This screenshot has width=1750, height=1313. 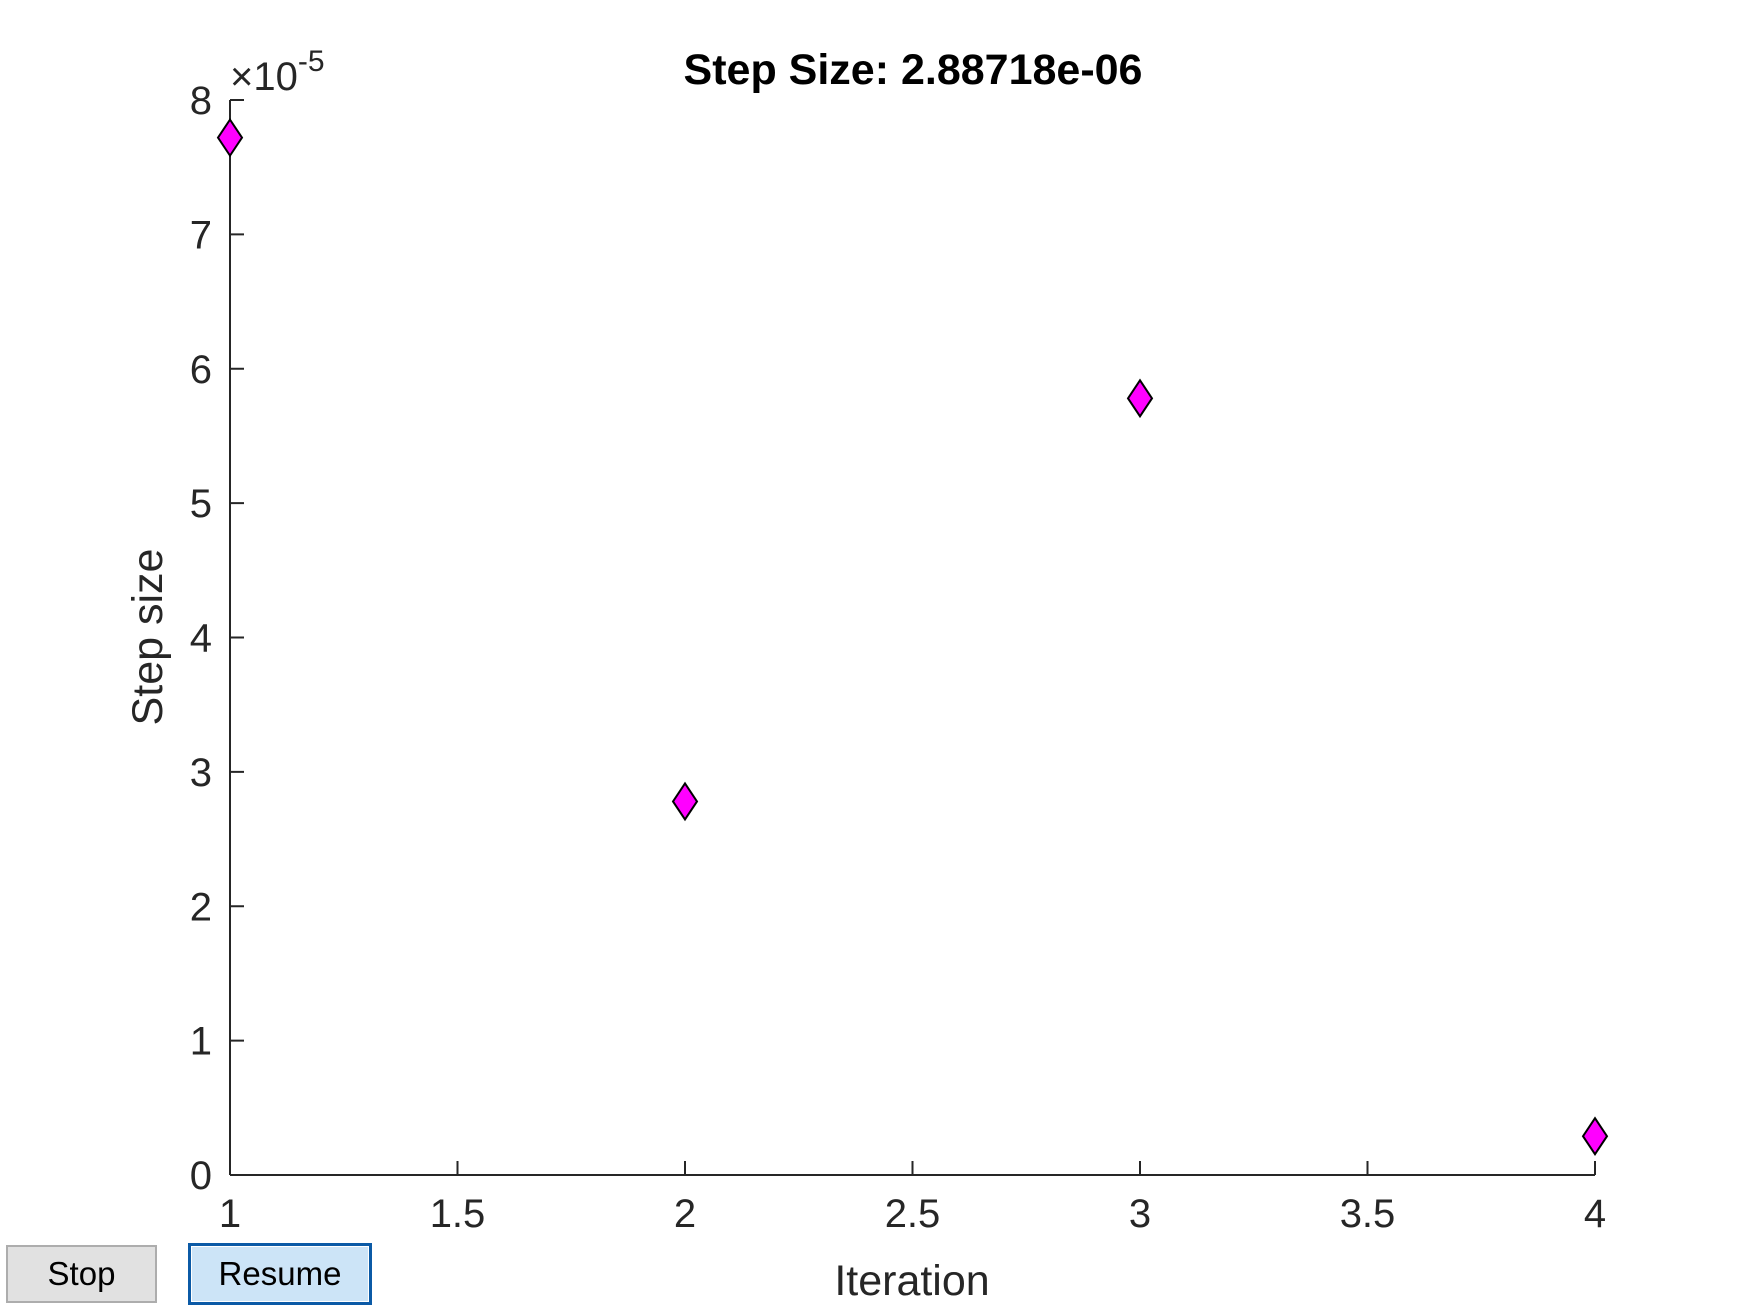 I want to click on y-tick-label: 0, so click(x=201, y=1176).